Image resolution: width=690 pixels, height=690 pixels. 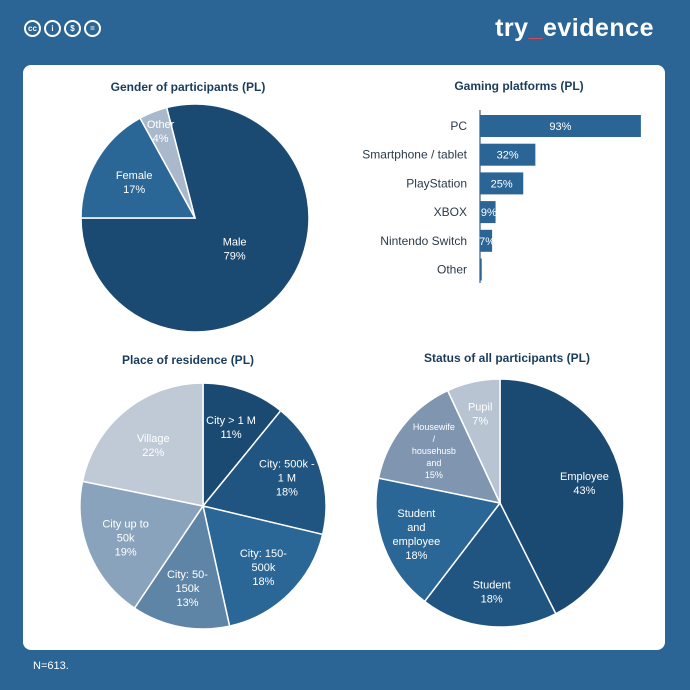 What do you see at coordinates (345, 31) in the screenshot?
I see `header-bar: cc i $ = try_evidence` at bounding box center [345, 31].